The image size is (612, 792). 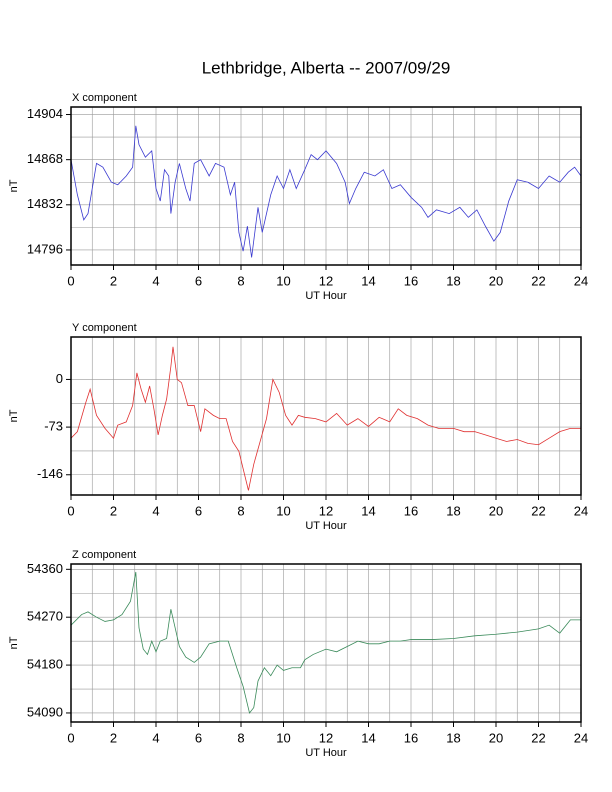 I want to click on y-tick-label: 54270, so click(x=45, y=616).